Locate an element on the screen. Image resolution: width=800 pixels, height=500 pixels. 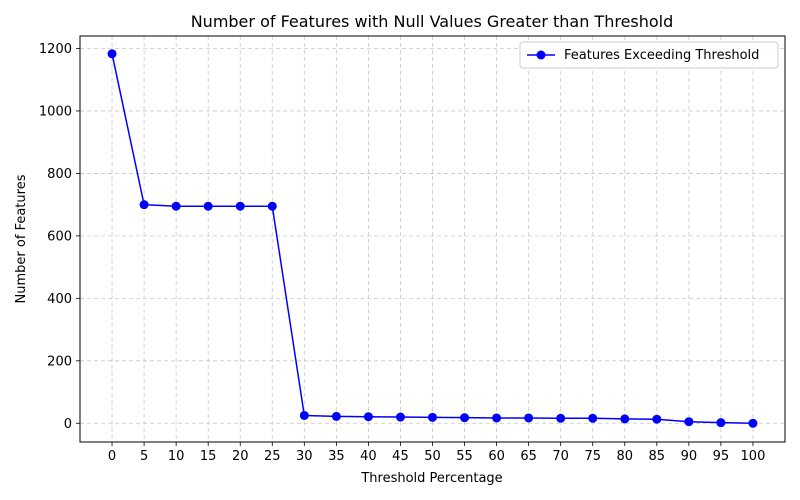
x-tick-label: 5 is located at coordinates (144, 456).